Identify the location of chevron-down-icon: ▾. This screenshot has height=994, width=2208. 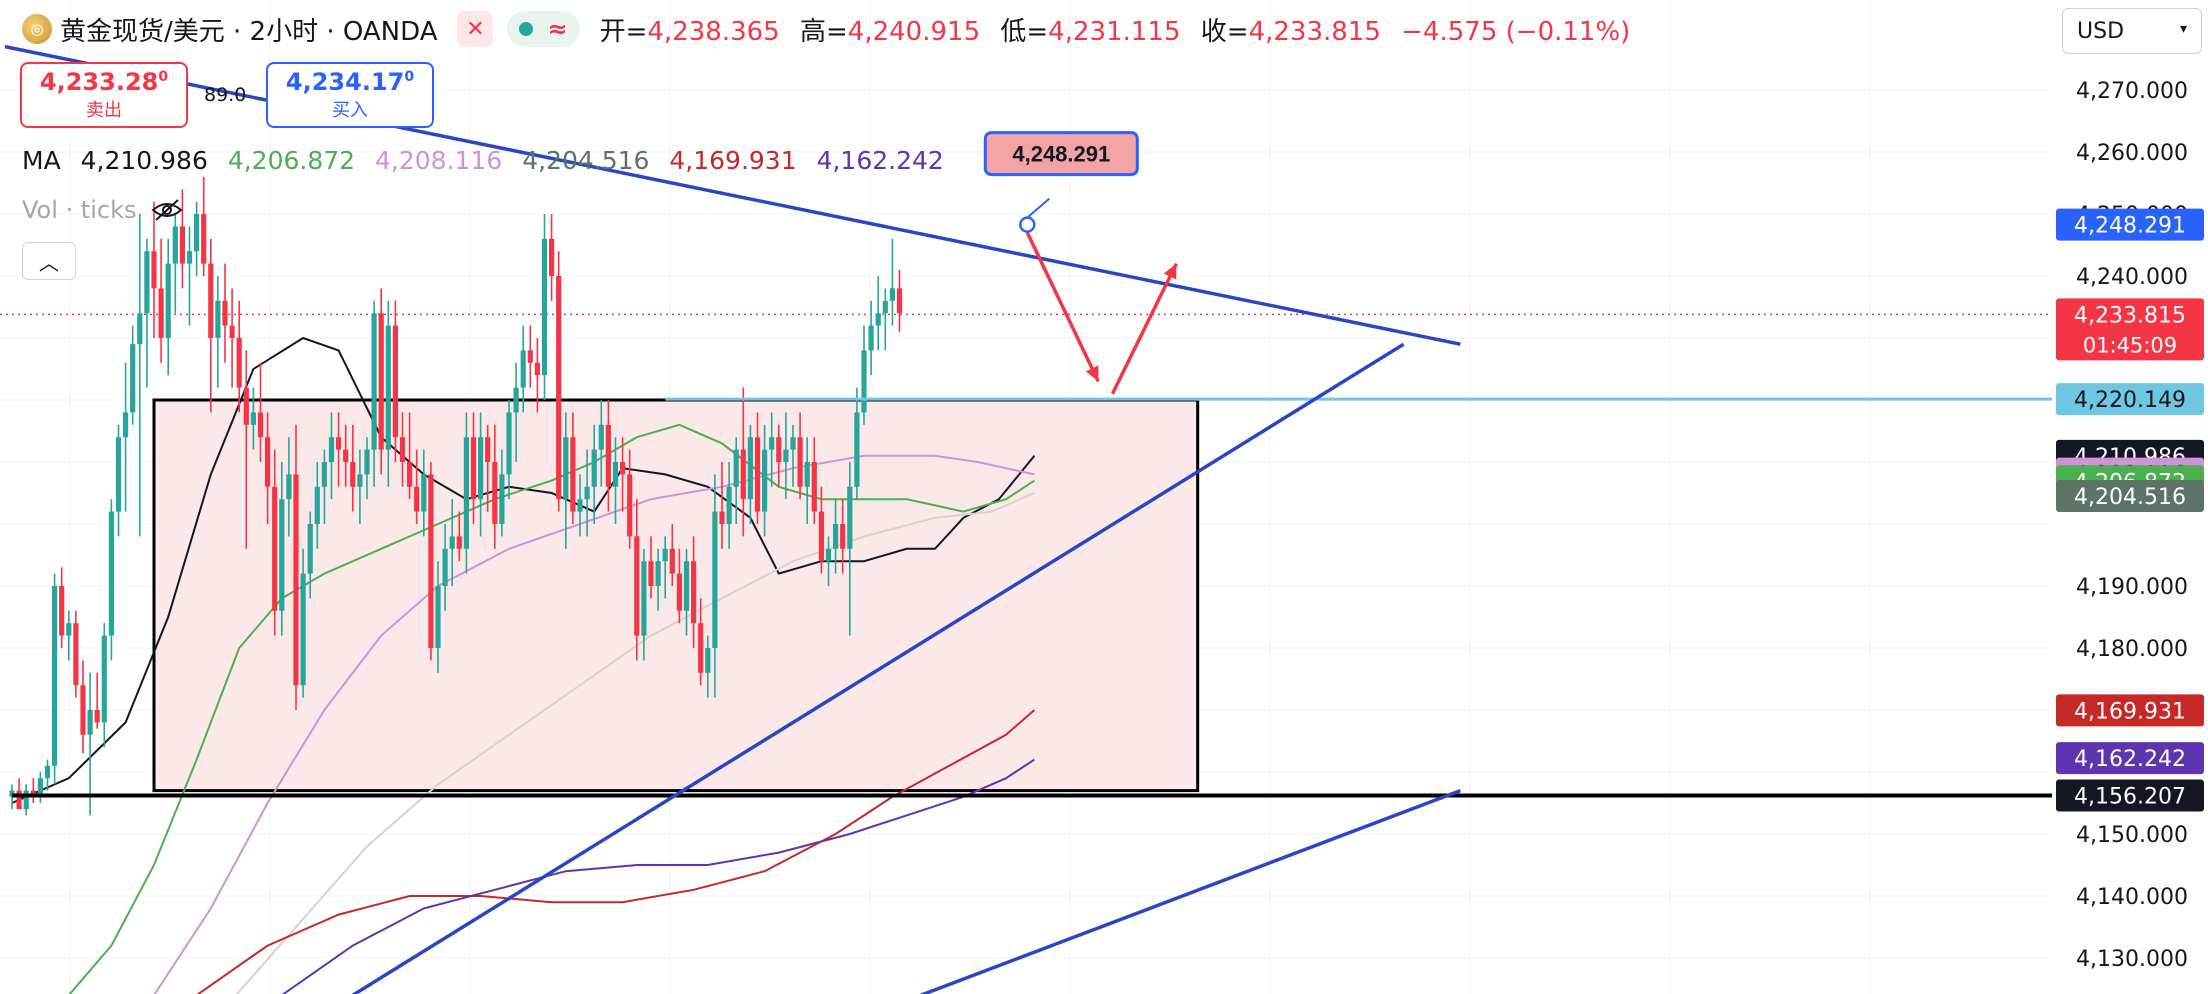
(2183, 29).